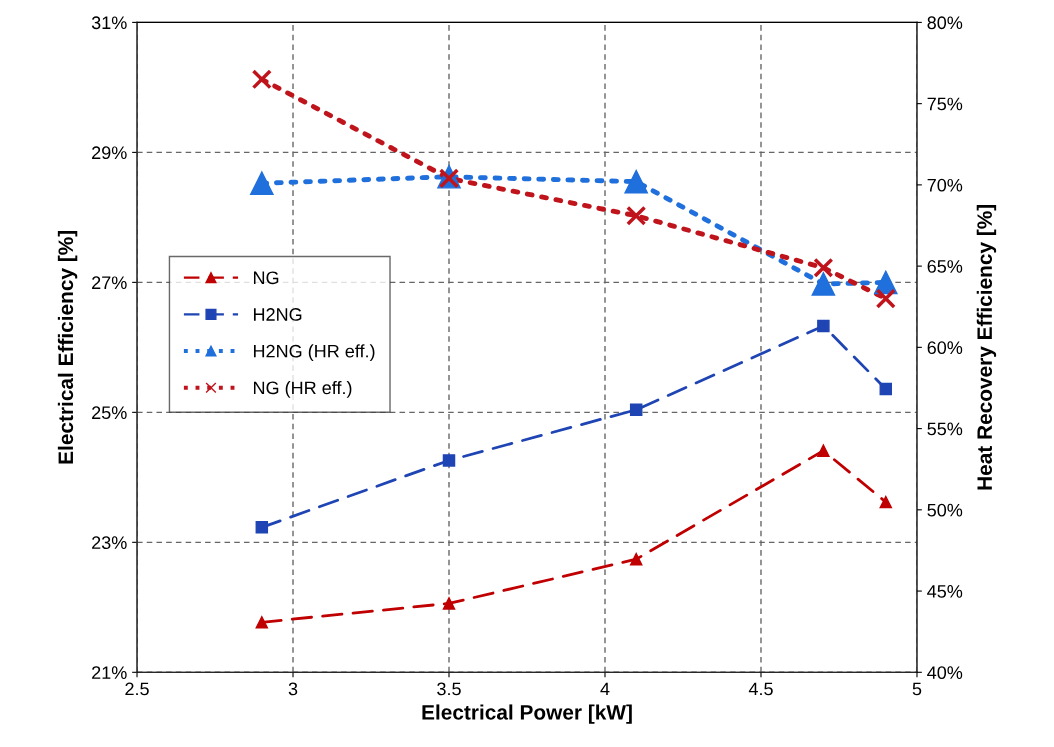 The height and width of the screenshot is (747, 1054). Describe the element at coordinates (945, 510) in the screenshot. I see `y2-tick-label: 50%` at that location.